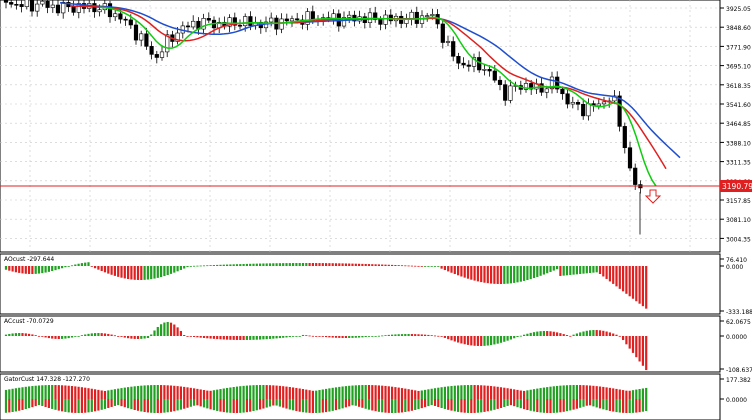  Describe the element at coordinates (739, 312) in the screenshot. I see `indicator-tick-label: -333.188` at that location.